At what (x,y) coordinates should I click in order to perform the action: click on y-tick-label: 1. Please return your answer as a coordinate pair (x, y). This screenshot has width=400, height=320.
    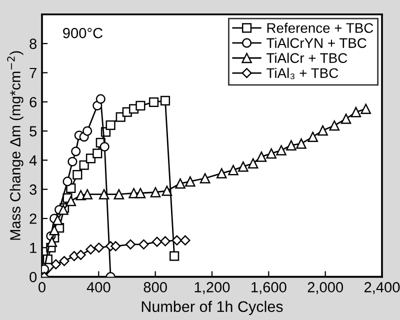
    Looking at the image, I should click on (33, 247).